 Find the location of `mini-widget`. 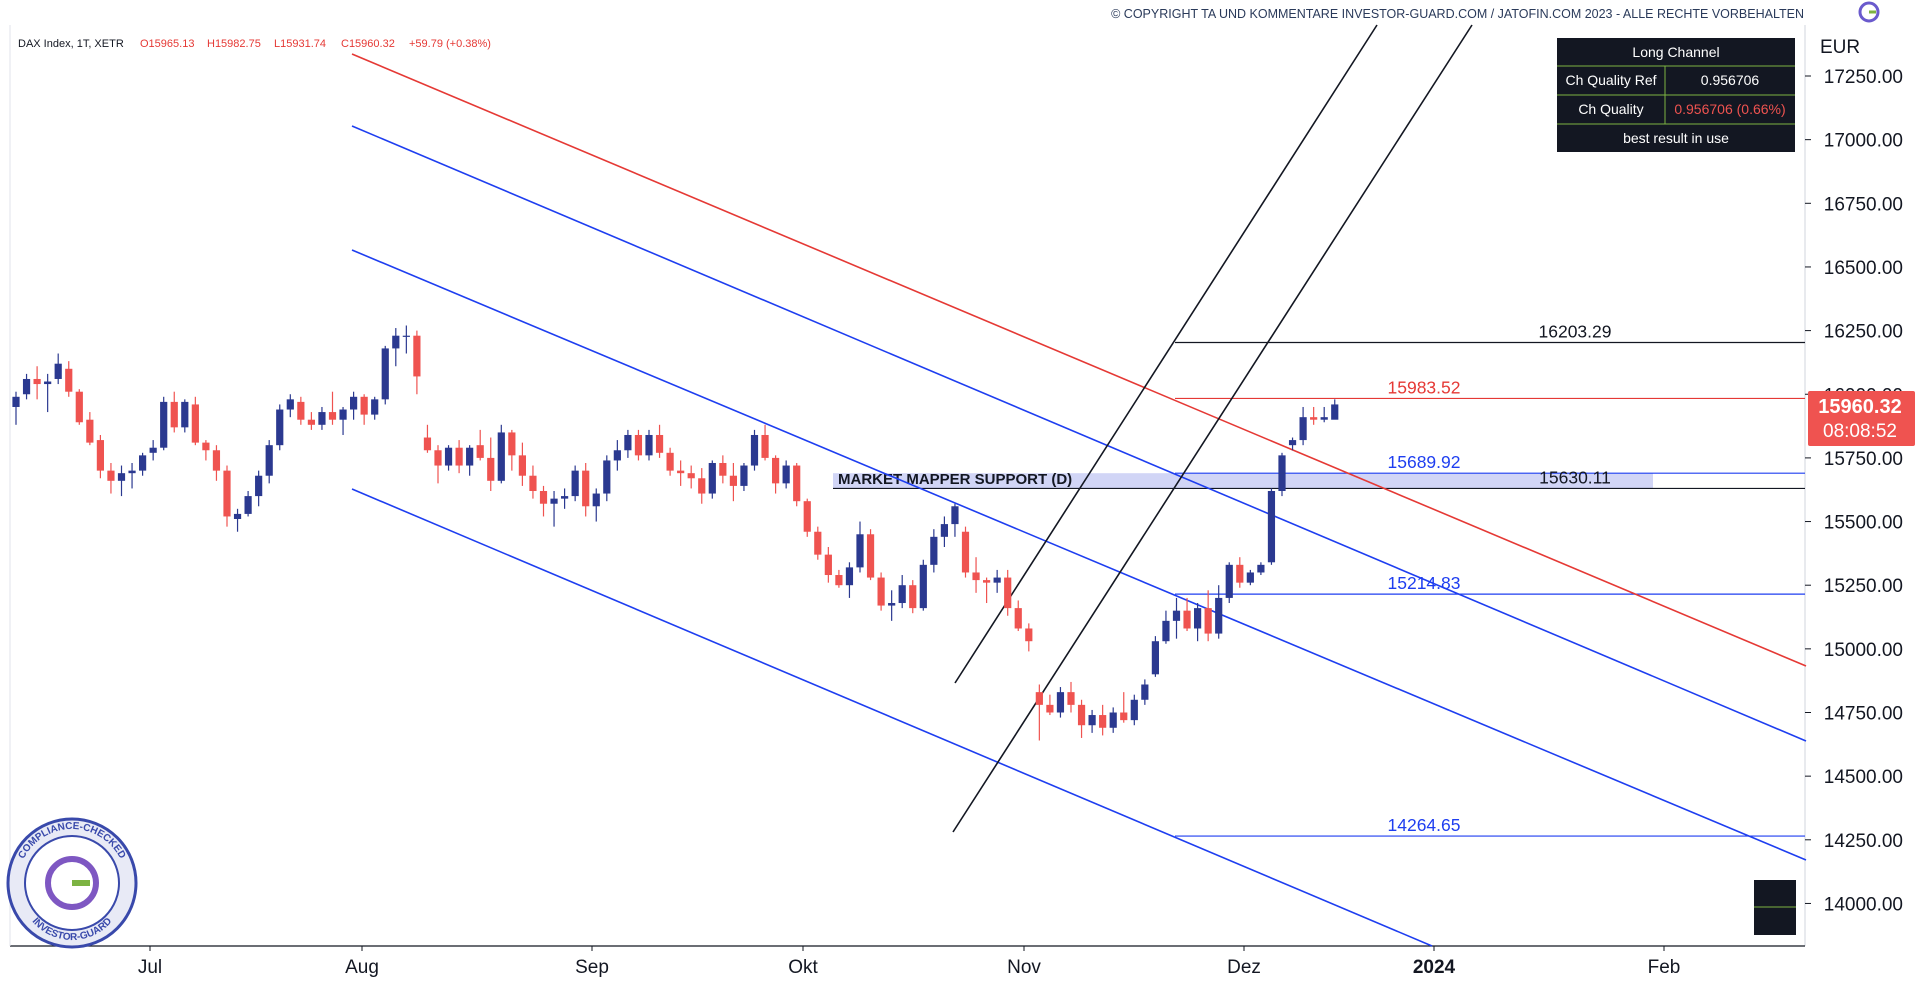

mini-widget is located at coordinates (1775, 907).